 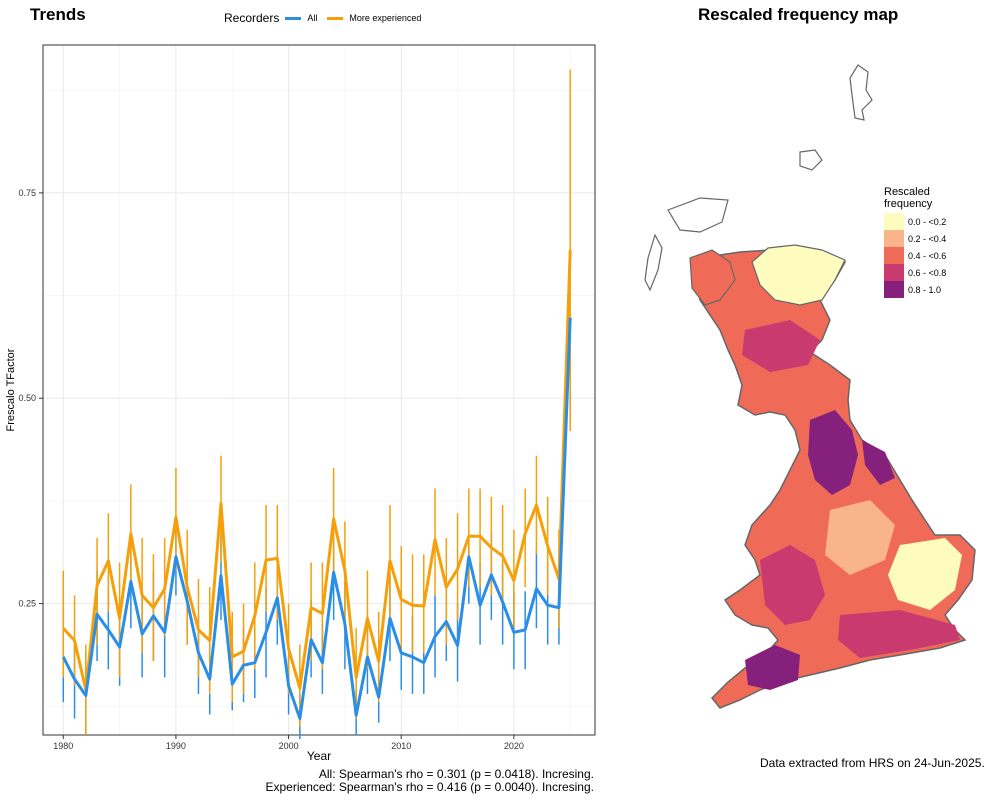 What do you see at coordinates (781, 346) in the screenshot?
I see `map-region-central-scotland` at bounding box center [781, 346].